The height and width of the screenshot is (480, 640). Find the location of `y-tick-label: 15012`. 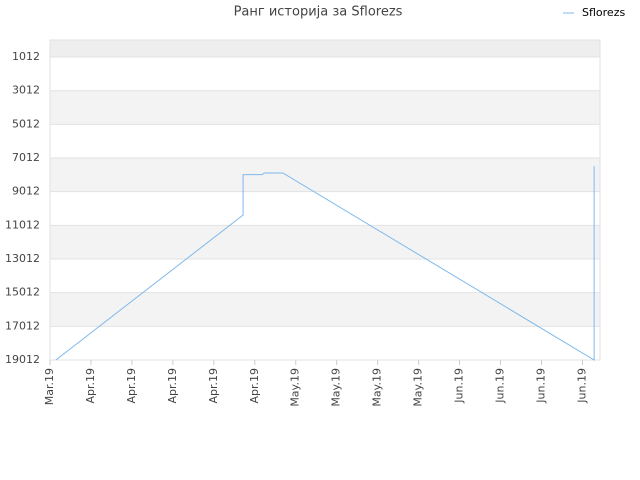

y-tick-label: 15012 is located at coordinates (22, 292).